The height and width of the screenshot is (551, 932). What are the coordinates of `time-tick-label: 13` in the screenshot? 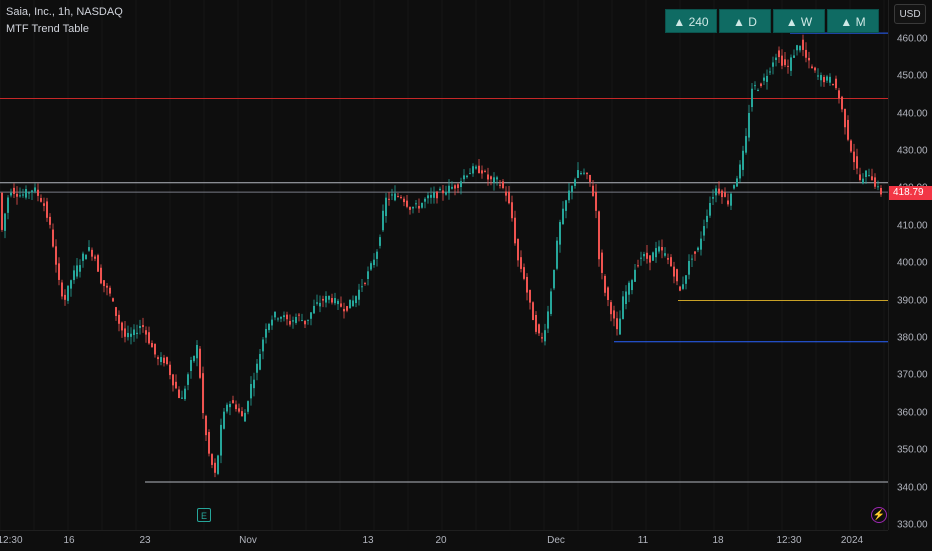 It's located at (368, 540).